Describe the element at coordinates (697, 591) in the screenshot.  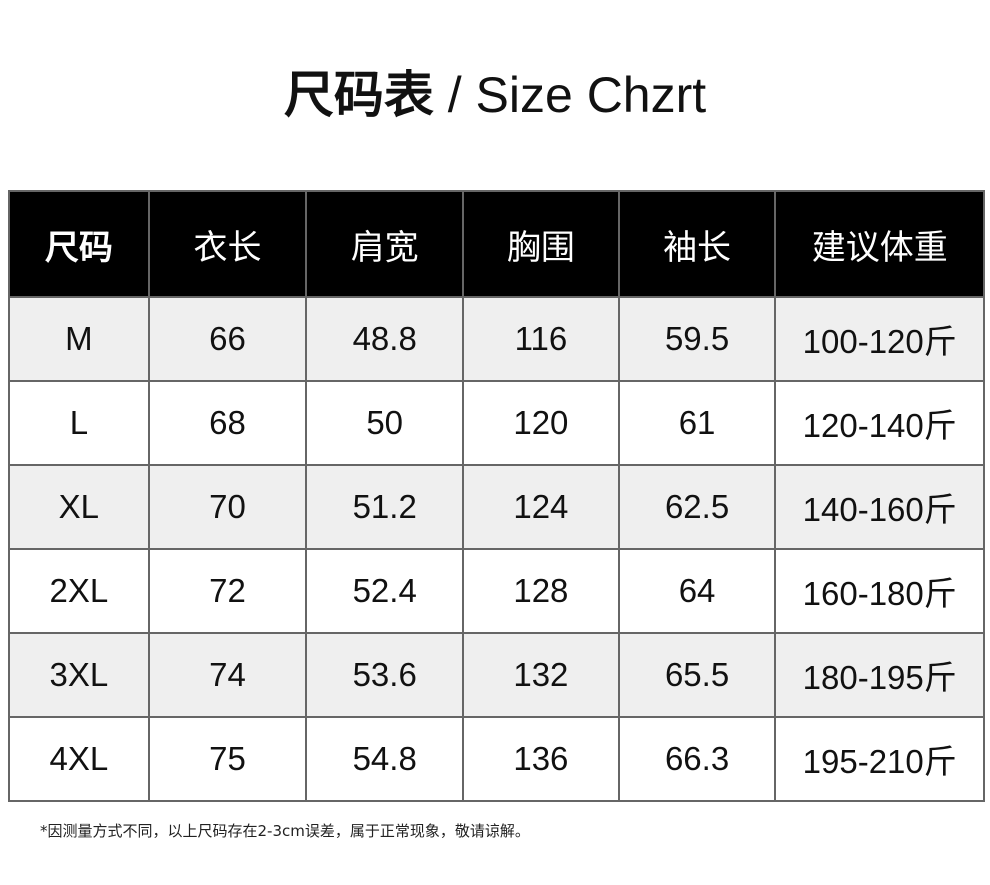
I see `table-cell: 64` at that location.